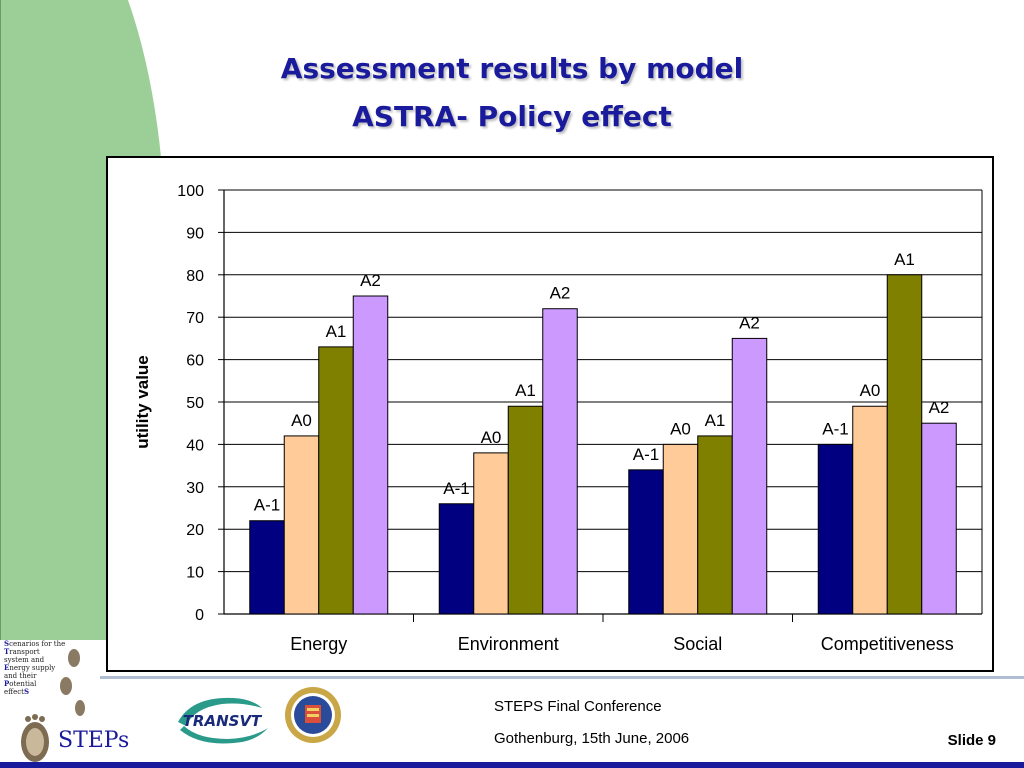 Image resolution: width=1024 pixels, height=768 pixels. I want to click on y-tick-label: 60, so click(195, 361).